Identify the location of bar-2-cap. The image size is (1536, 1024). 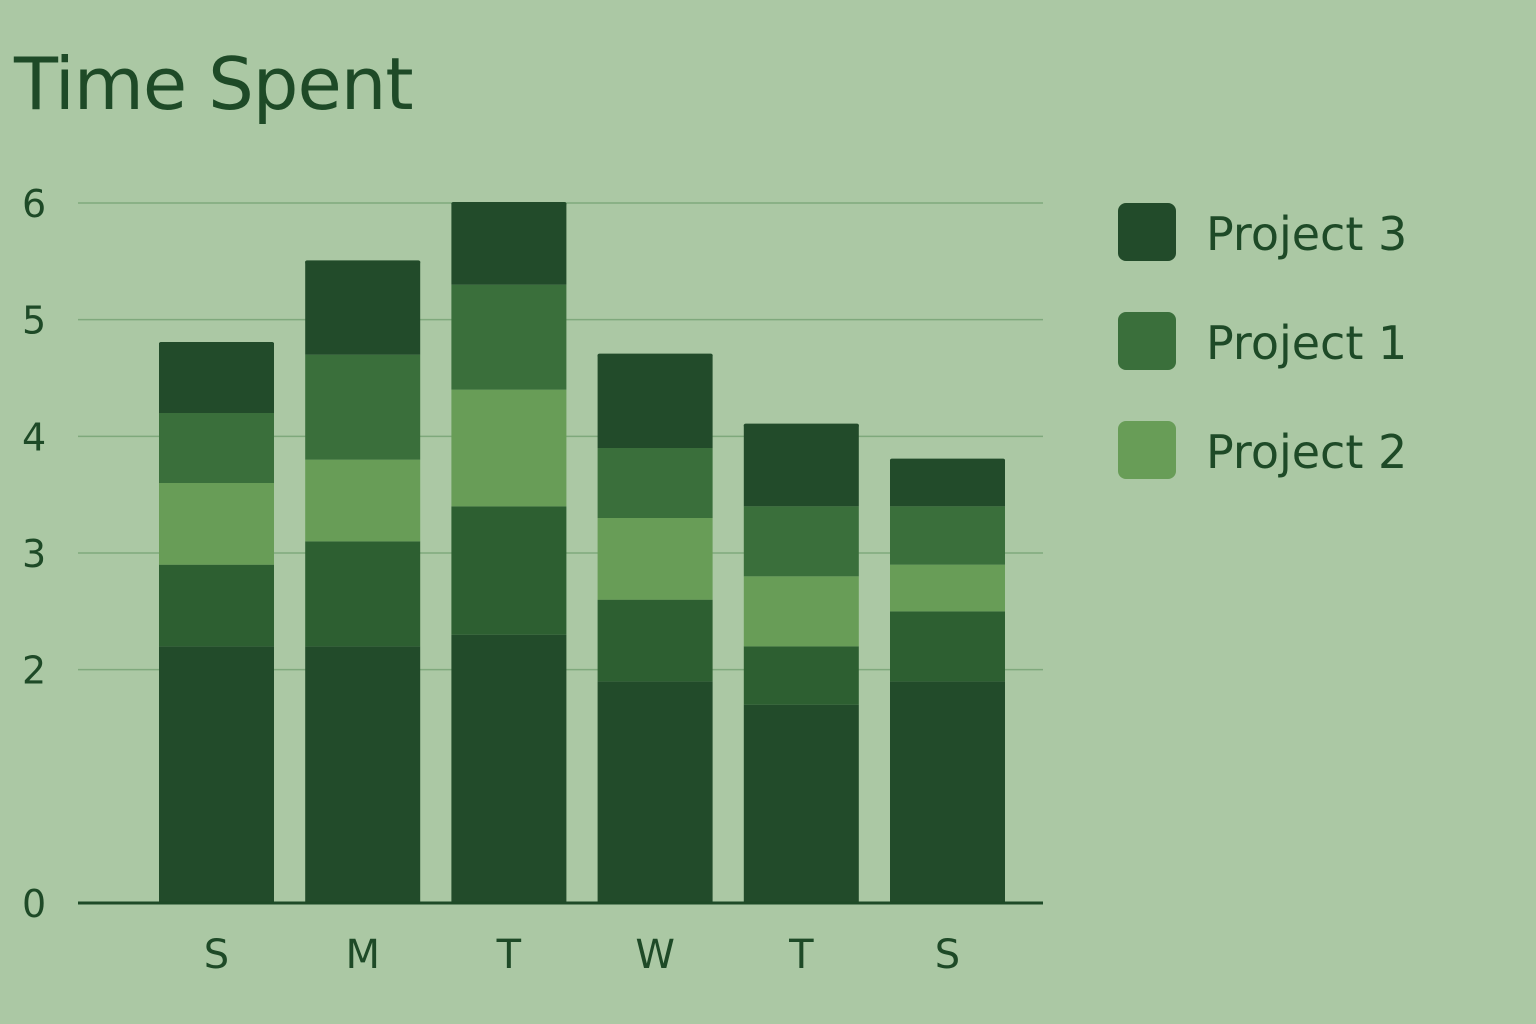
(363, 262).